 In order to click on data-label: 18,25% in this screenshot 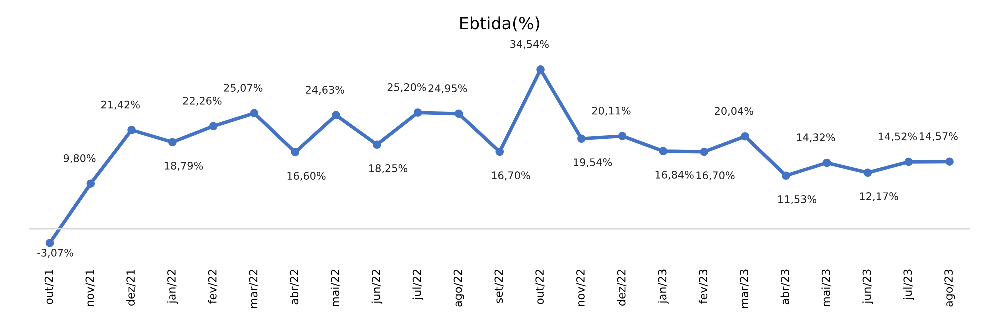, I will do `click(389, 169)`.